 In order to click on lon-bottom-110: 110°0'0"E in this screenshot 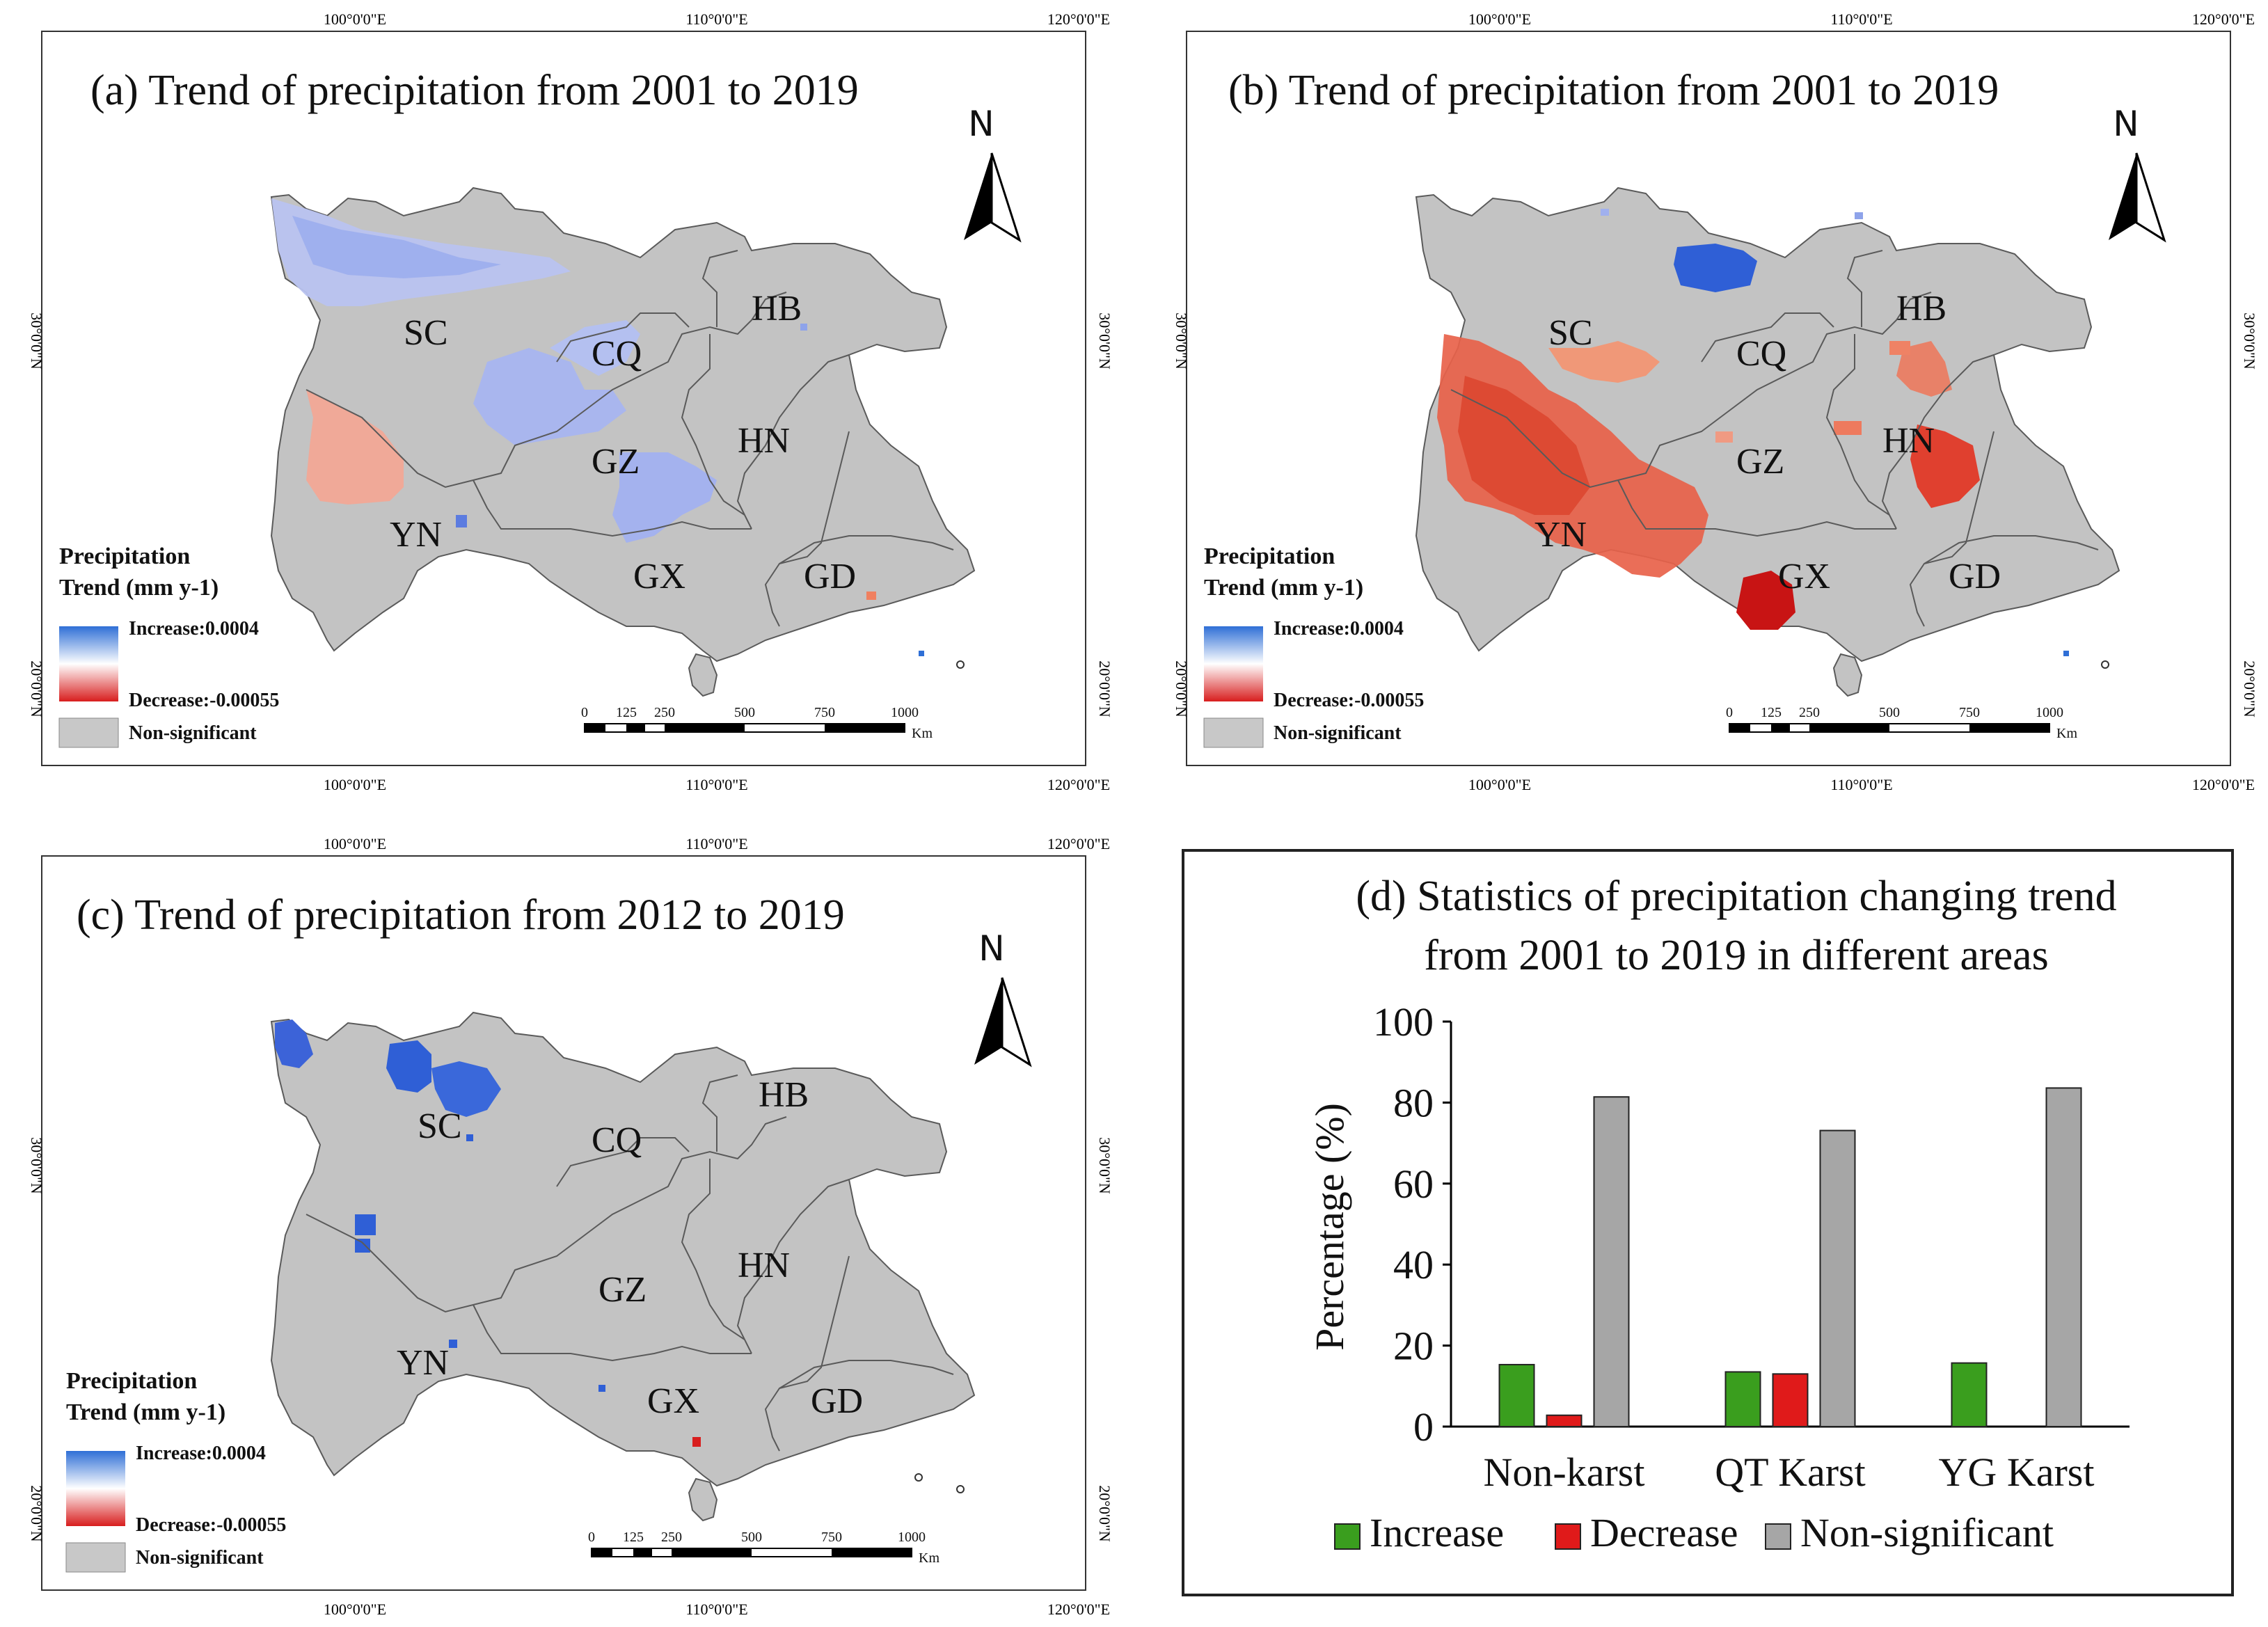, I will do `click(716, 785)`.